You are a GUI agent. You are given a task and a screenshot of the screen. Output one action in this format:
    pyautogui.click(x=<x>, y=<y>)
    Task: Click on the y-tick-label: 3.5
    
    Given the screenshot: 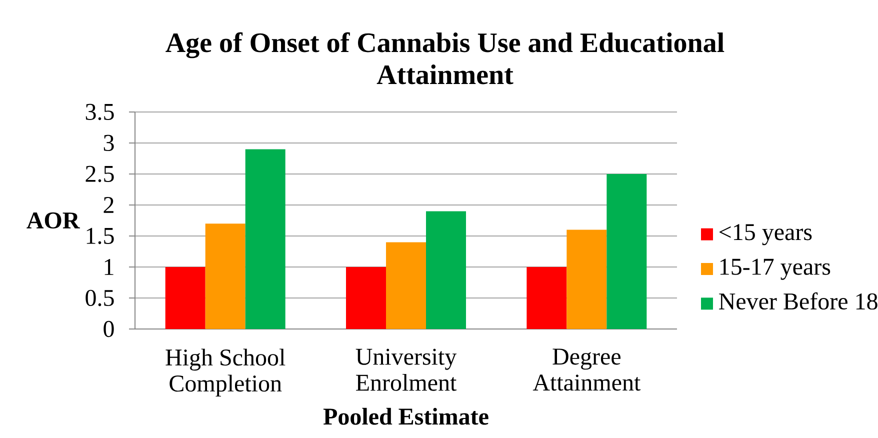 What is the action you would take?
    pyautogui.click(x=100, y=112)
    